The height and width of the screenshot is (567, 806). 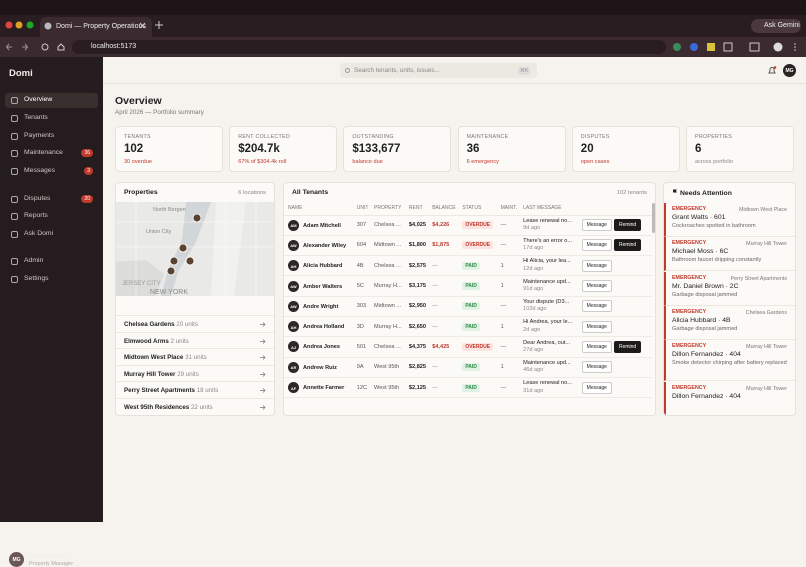 I want to click on flag, so click(x=675, y=192).